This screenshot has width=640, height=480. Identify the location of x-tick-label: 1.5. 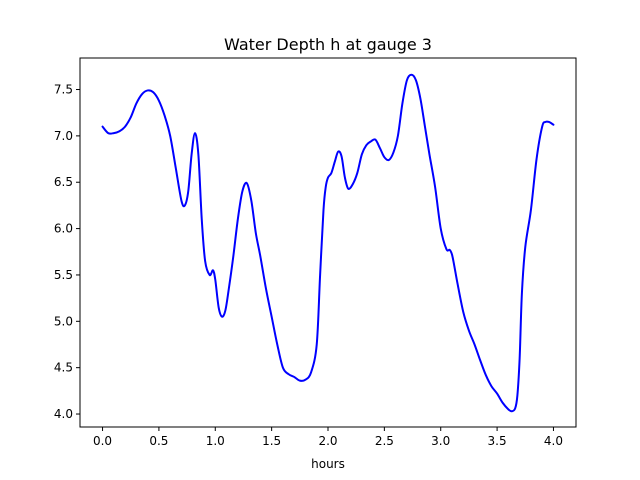
(271, 441).